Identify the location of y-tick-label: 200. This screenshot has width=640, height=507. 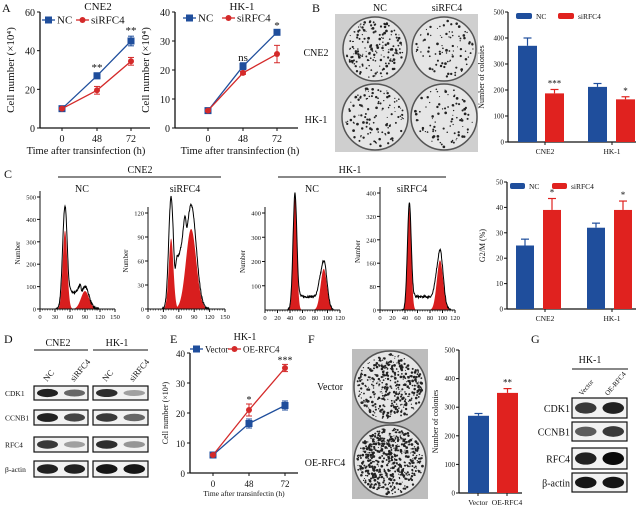
(499, 91).